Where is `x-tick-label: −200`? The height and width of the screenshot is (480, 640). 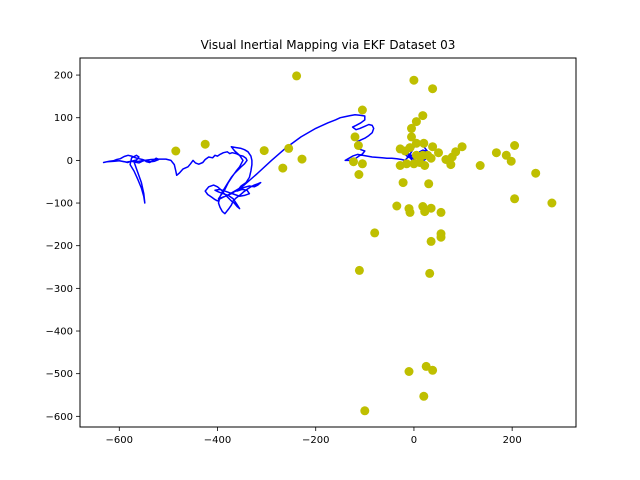 x-tick-label: −200 is located at coordinates (315, 440).